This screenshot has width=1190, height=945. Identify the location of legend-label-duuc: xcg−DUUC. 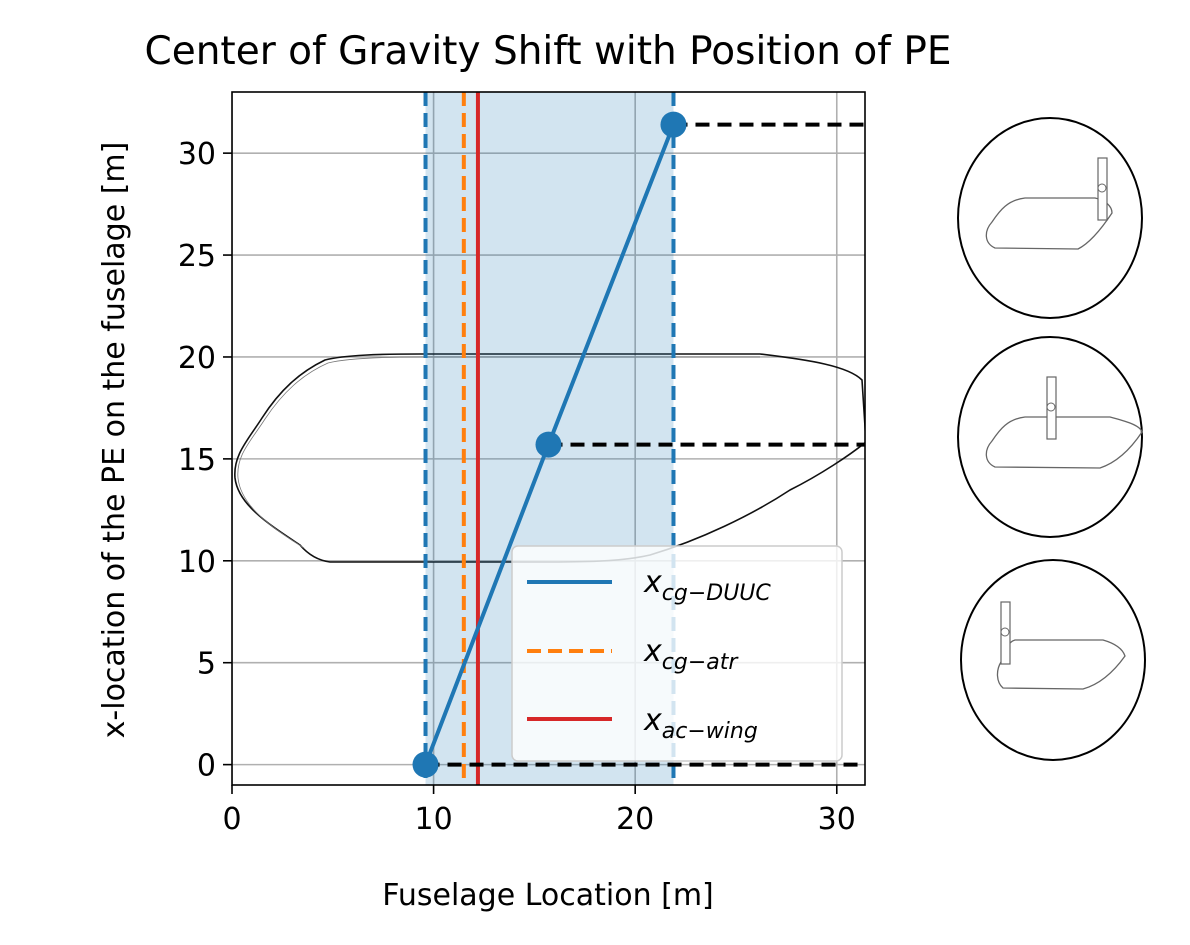
(707, 585).